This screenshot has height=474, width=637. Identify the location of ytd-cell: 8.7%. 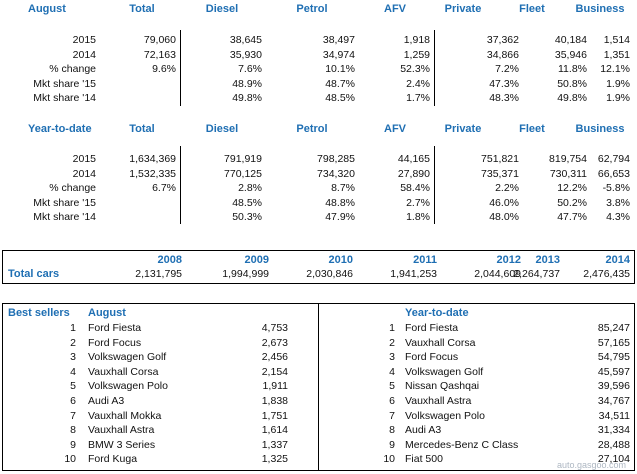
(343, 188).